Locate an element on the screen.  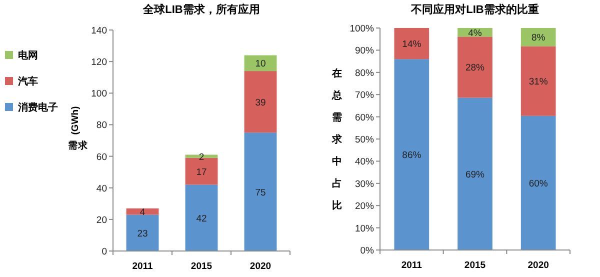
data-label: 23 is located at coordinates (142, 234).